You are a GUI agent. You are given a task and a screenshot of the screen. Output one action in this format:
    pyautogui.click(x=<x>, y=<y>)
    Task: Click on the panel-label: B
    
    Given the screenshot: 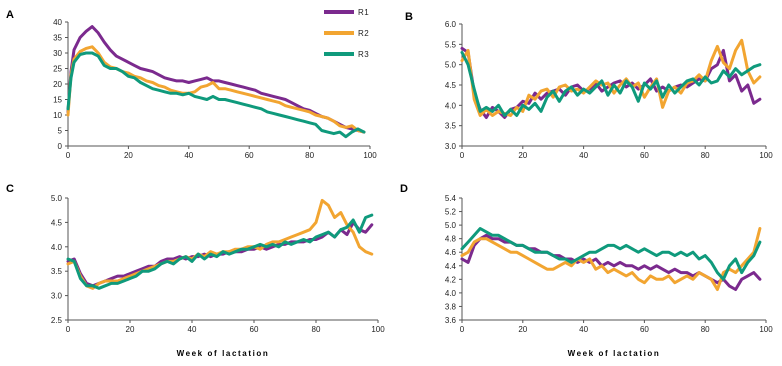 What is the action you would take?
    pyautogui.click(x=409, y=17)
    